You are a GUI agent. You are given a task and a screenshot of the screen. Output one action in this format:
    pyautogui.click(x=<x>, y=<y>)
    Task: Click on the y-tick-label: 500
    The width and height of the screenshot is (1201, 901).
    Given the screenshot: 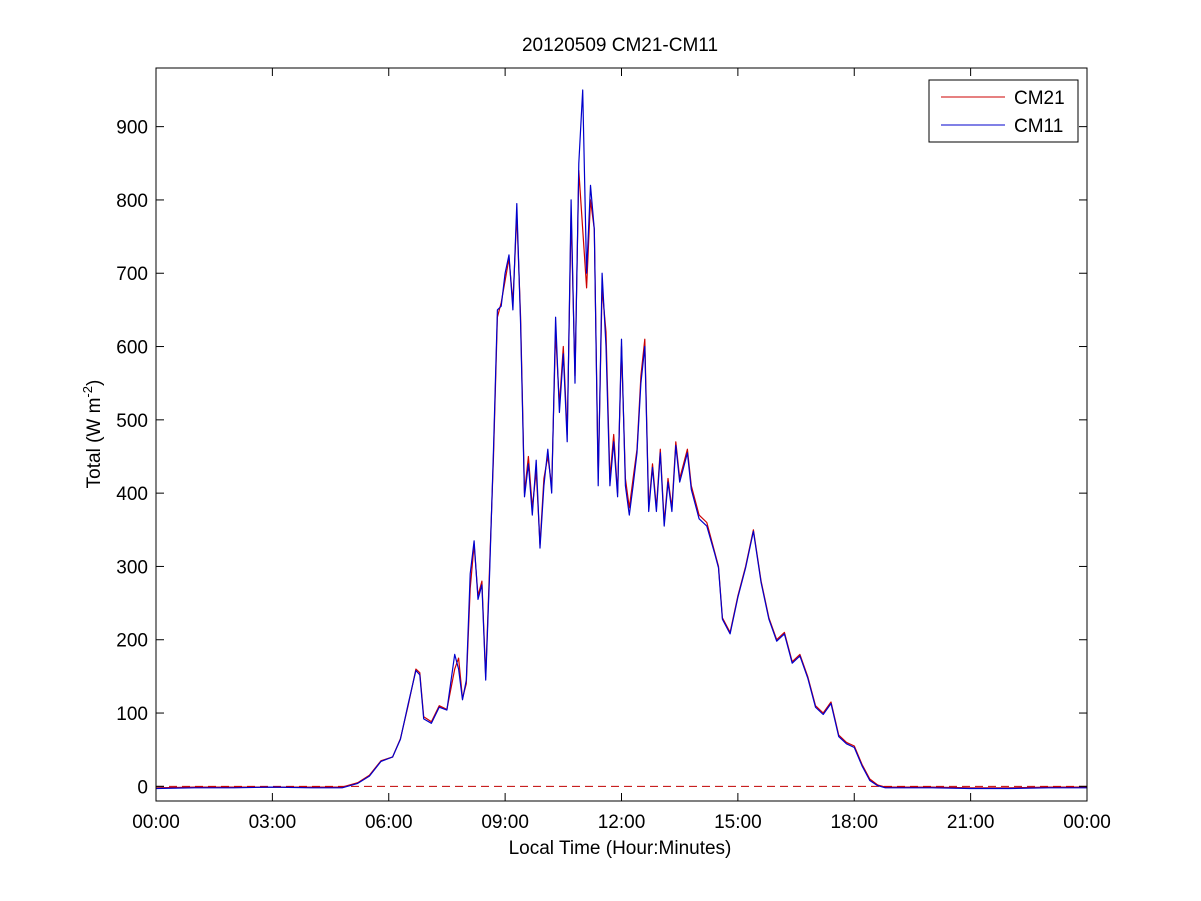 What is the action you would take?
    pyautogui.click(x=132, y=421)
    